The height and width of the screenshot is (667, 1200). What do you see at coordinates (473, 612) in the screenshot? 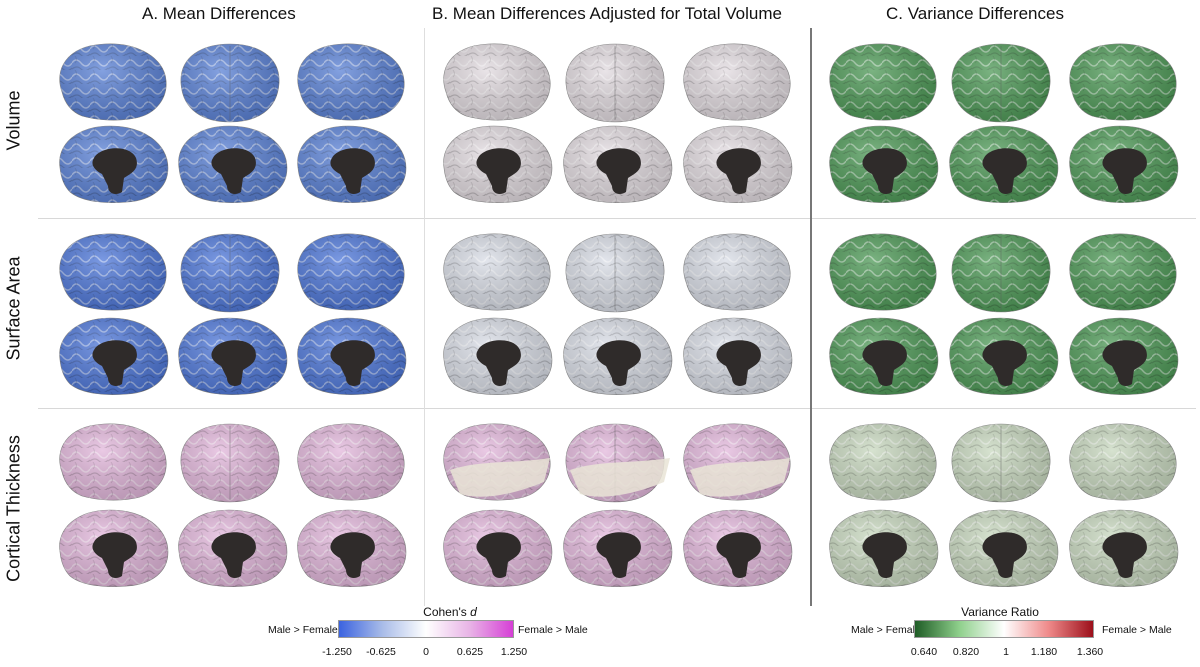
I see `cohens-d-title-variable: d` at bounding box center [473, 612].